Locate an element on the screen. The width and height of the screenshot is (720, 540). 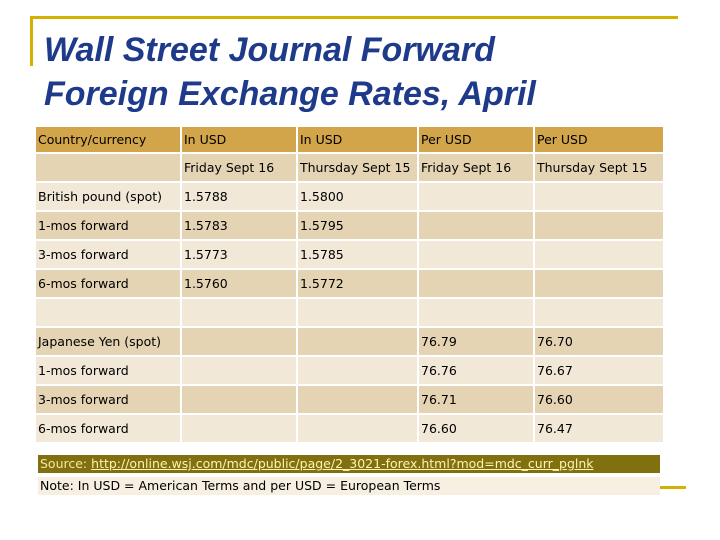
top-accent-line is located at coordinates (354, 17).